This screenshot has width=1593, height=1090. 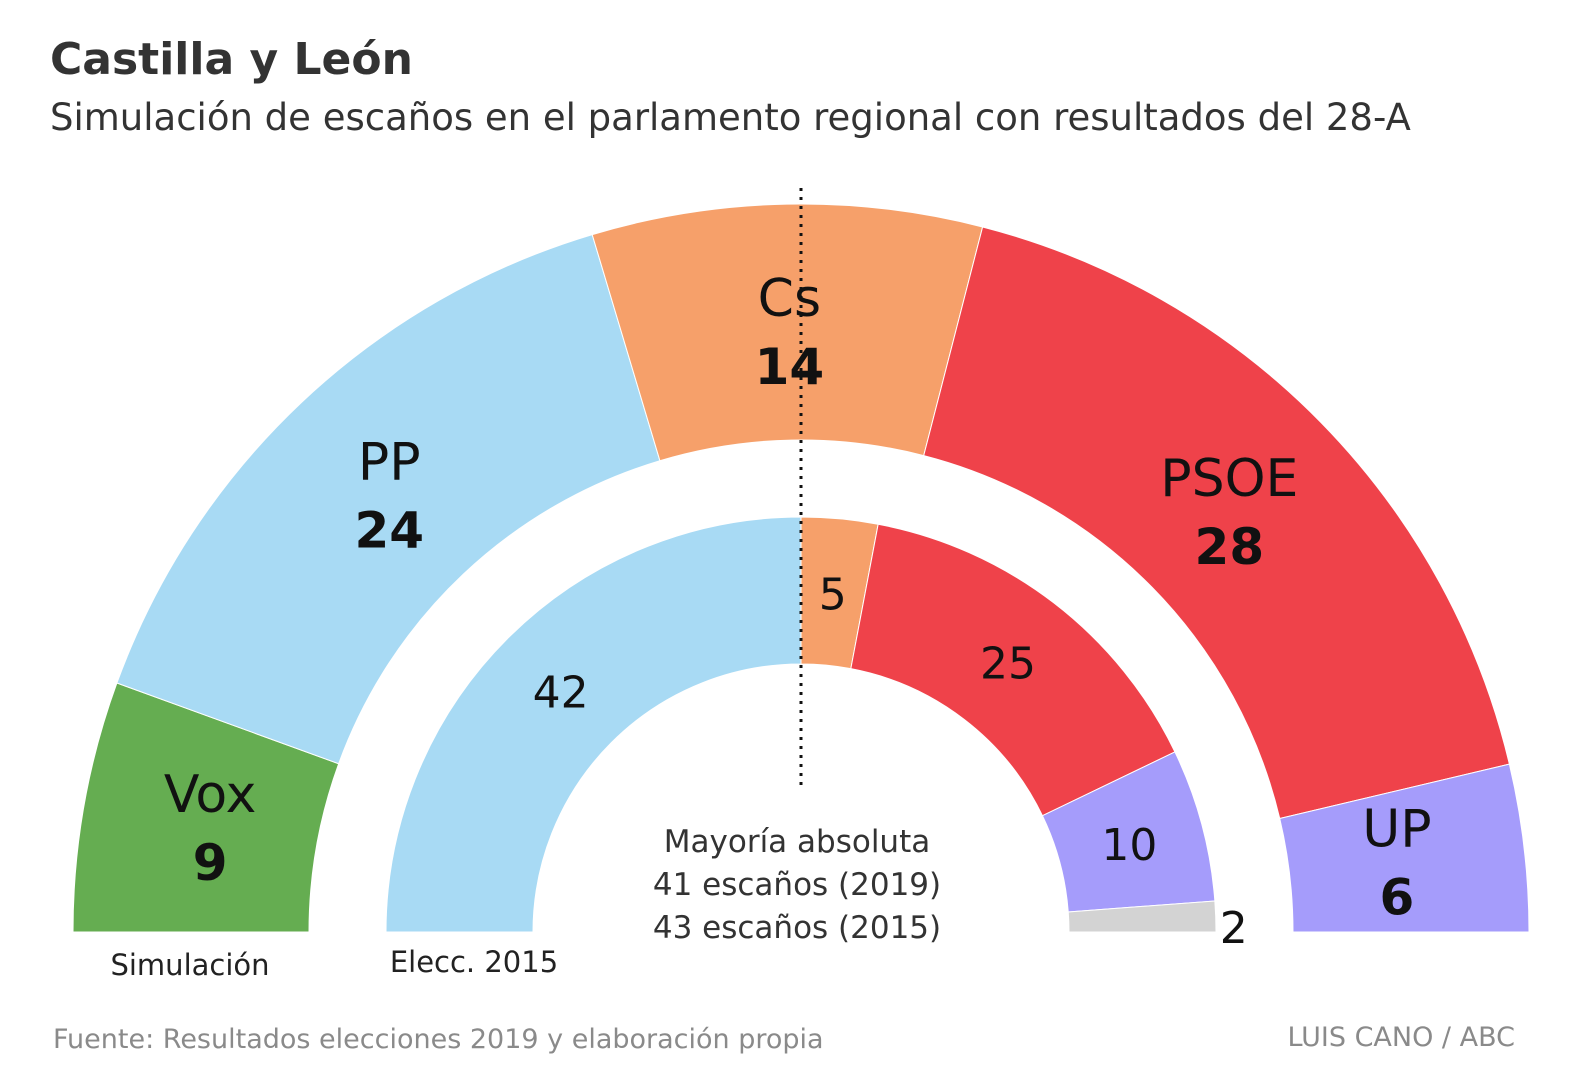 I want to click on seat-arc-2015-otros, so click(x=1142, y=916).